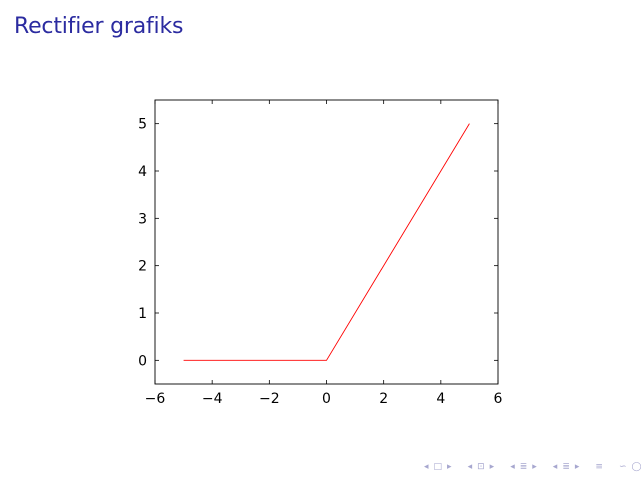  What do you see at coordinates (440, 399) in the screenshot?
I see `x-tick-label: 4` at bounding box center [440, 399].